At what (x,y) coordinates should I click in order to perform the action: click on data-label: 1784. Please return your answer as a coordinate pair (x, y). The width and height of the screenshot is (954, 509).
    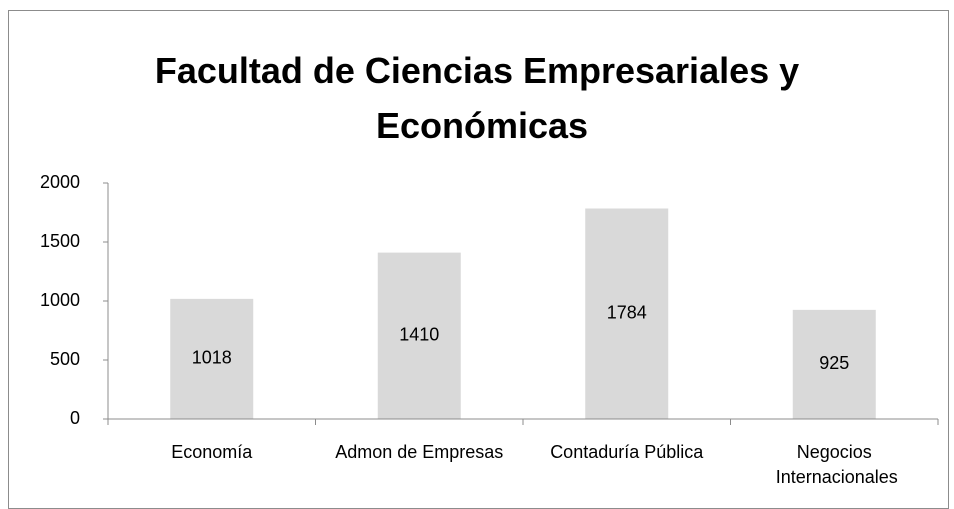
    Looking at the image, I should click on (627, 312).